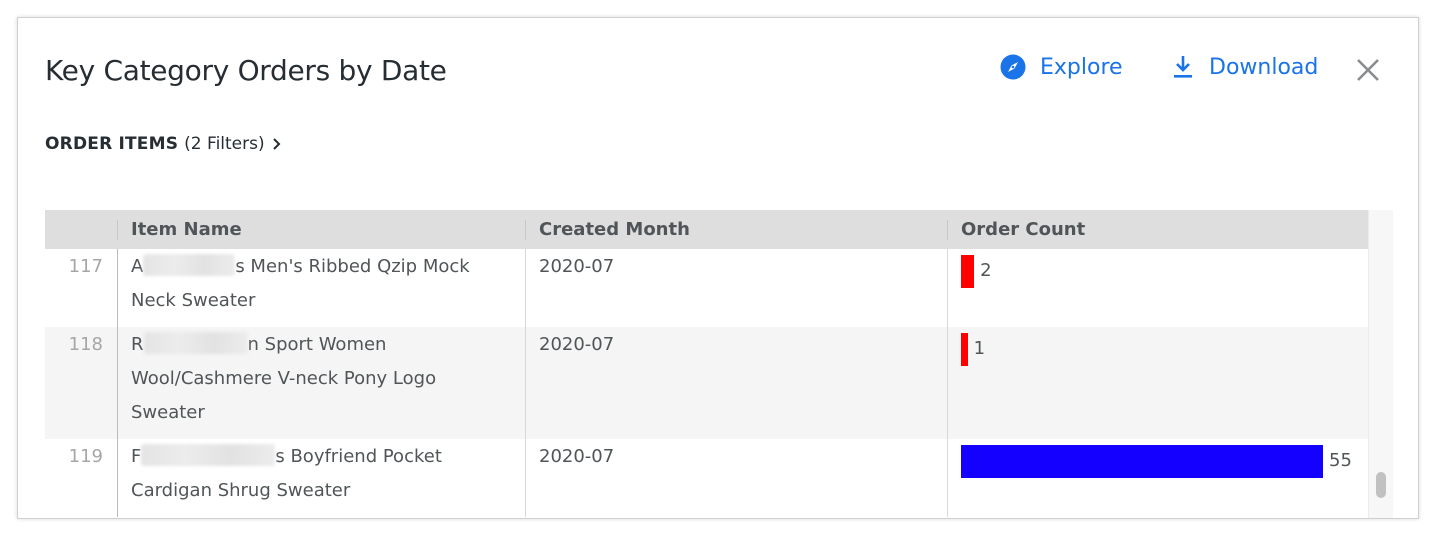 The width and height of the screenshot is (1436, 536). Describe the element at coordinates (1183, 67) in the screenshot. I see `download-icon` at that location.